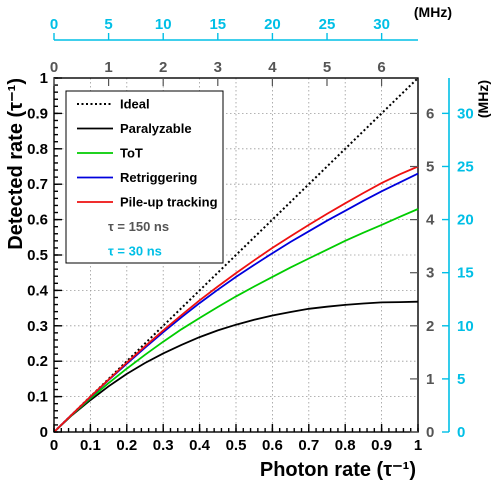 Image resolution: width=498 pixels, height=483 pixels. Describe the element at coordinates (90, 445) in the screenshot. I see `x-tick-label: 0.1` at that location.